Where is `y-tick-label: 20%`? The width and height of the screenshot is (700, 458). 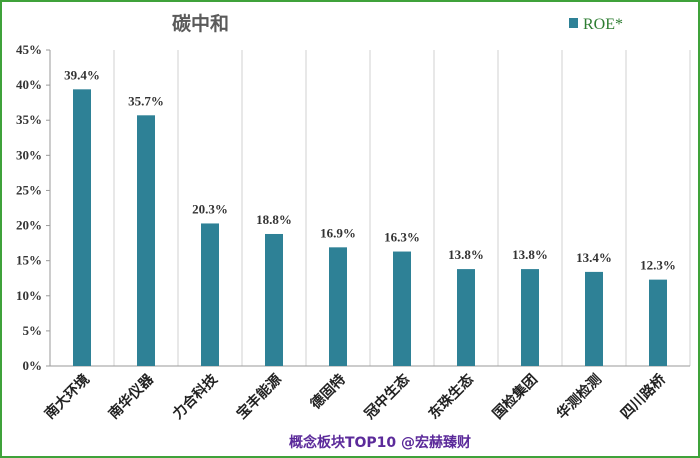 y-tick-label: 20% is located at coordinates (29, 225).